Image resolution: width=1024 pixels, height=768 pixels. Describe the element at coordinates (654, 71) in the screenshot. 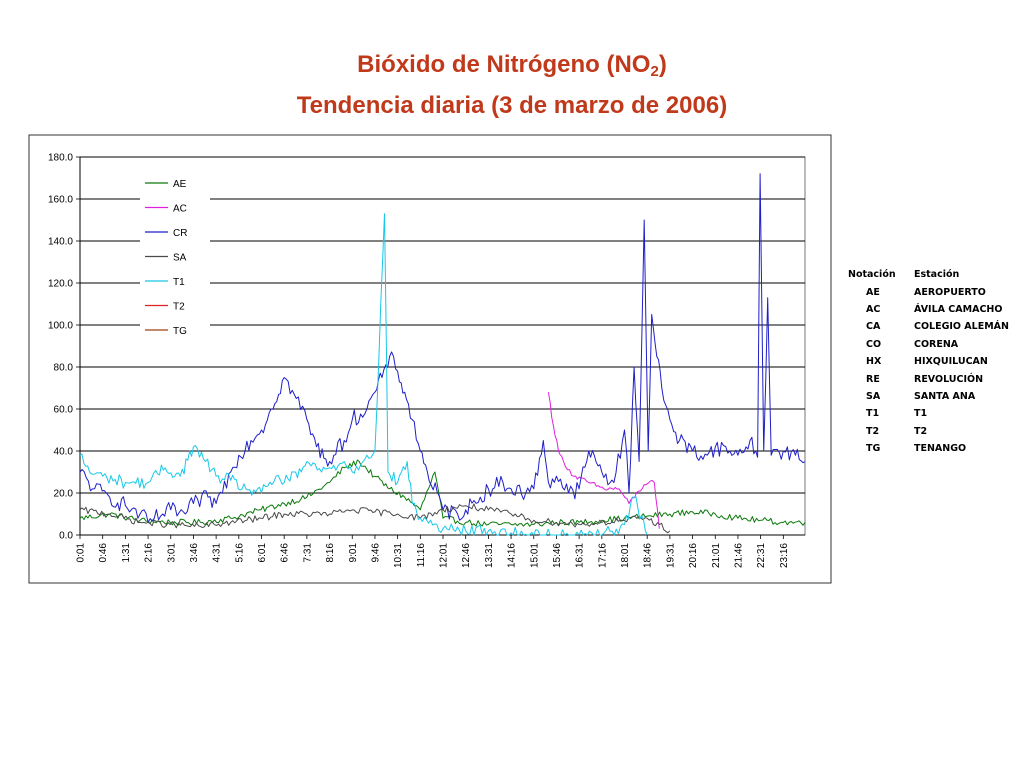

I see `title-subscript: 2` at that location.